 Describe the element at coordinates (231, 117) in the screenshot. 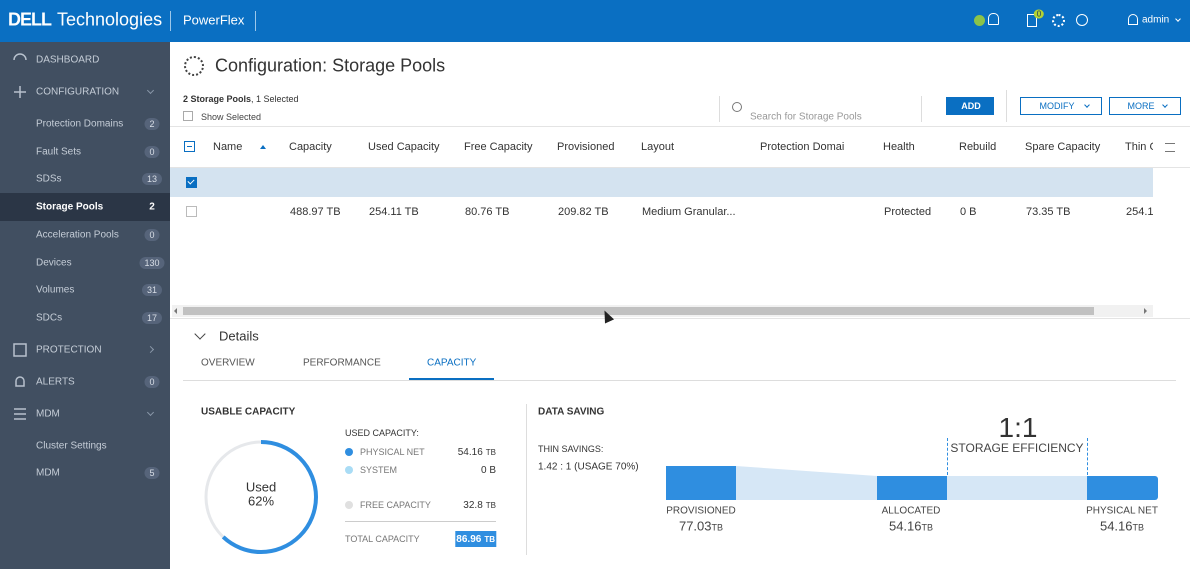

I see `show-selected: Show Selected` at that location.